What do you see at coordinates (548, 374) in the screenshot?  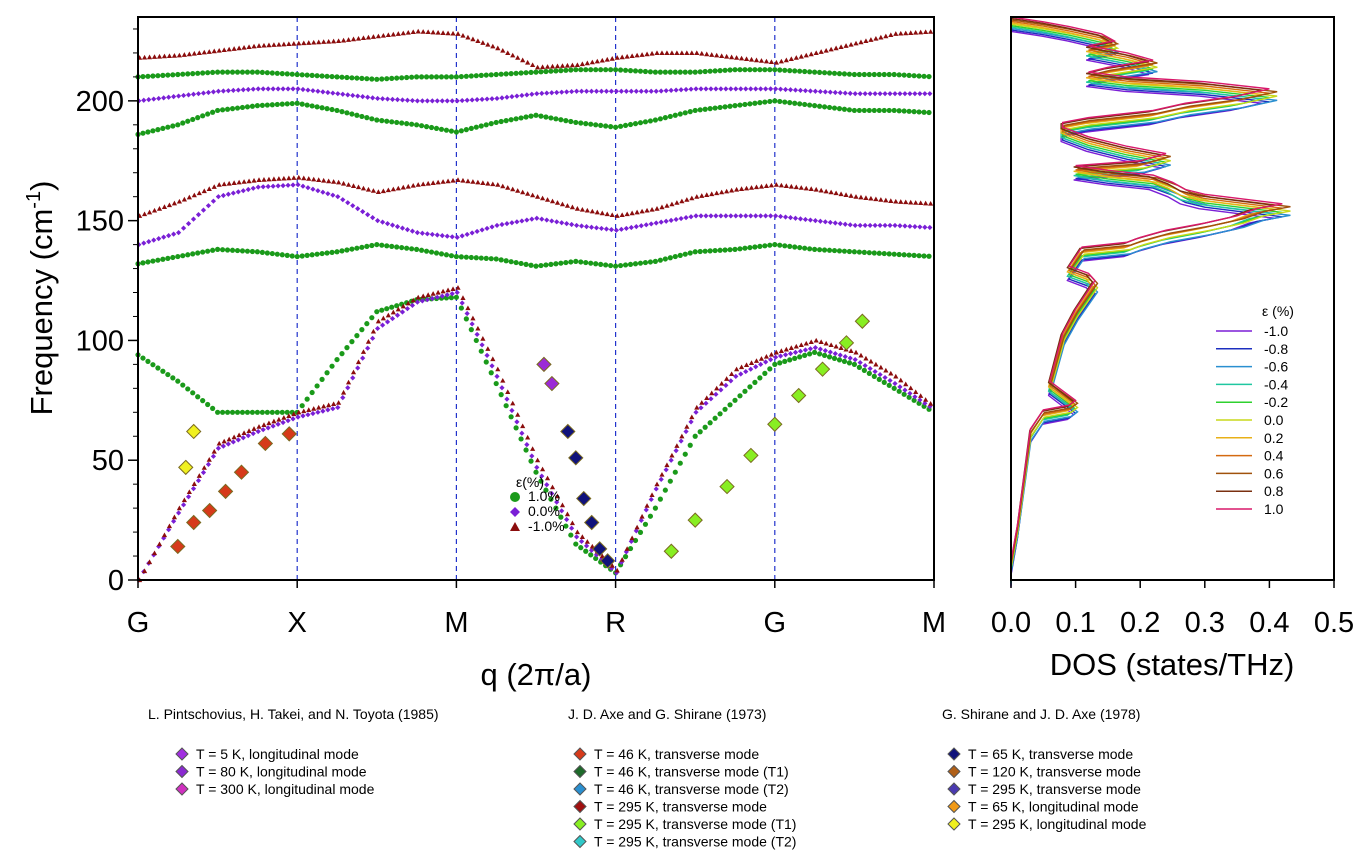 I see `experimental-series` at bounding box center [548, 374].